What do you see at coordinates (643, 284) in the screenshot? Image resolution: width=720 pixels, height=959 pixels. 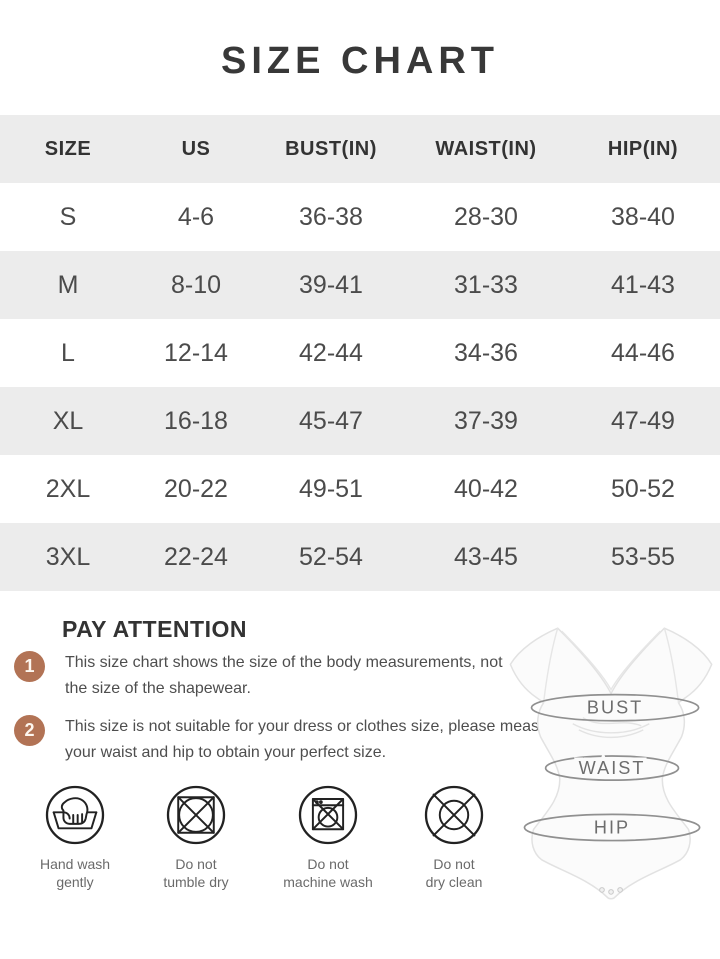 I see `hip-cell: 41-43` at bounding box center [643, 284].